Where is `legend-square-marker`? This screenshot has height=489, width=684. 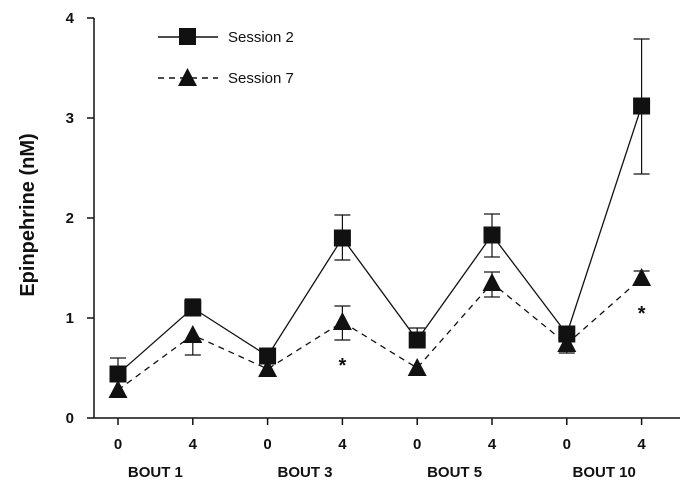 legend-square-marker is located at coordinates (187, 36).